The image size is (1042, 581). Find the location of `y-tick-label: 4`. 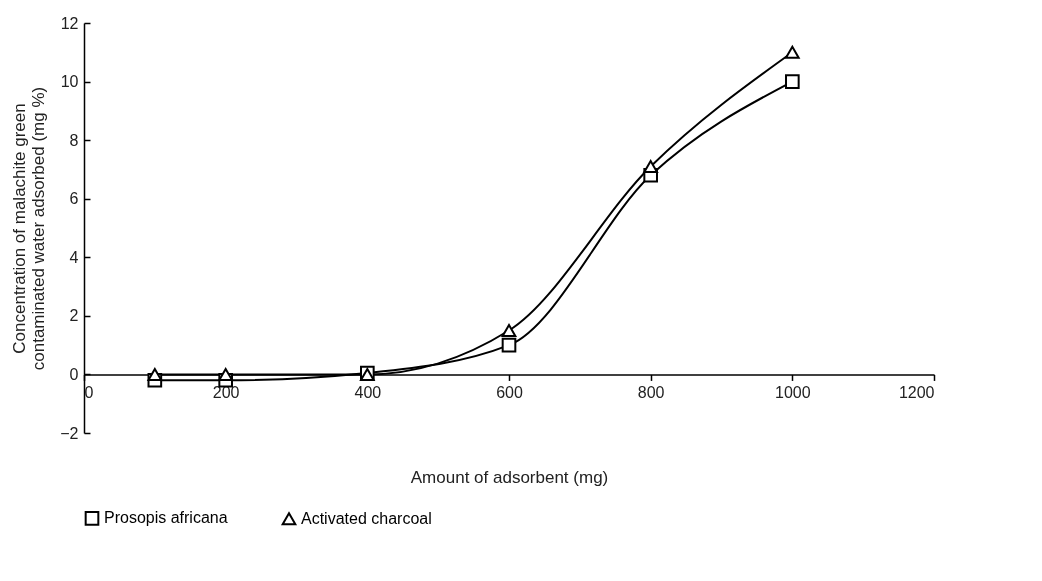

y-tick-label: 4 is located at coordinates (74, 257).